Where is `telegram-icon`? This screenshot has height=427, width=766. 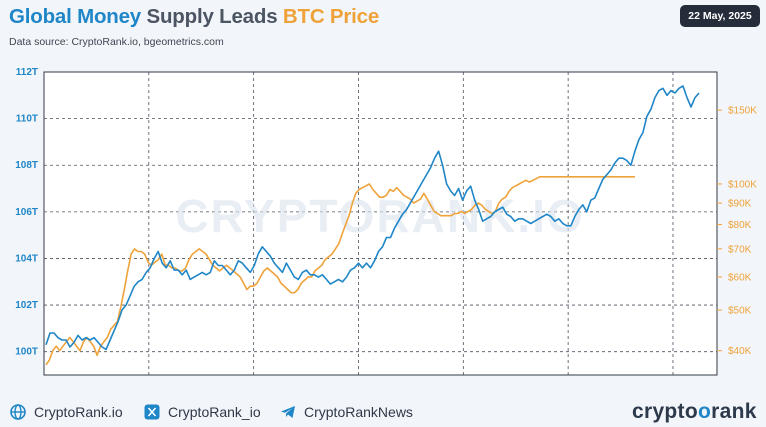 telegram-icon is located at coordinates (288, 412).